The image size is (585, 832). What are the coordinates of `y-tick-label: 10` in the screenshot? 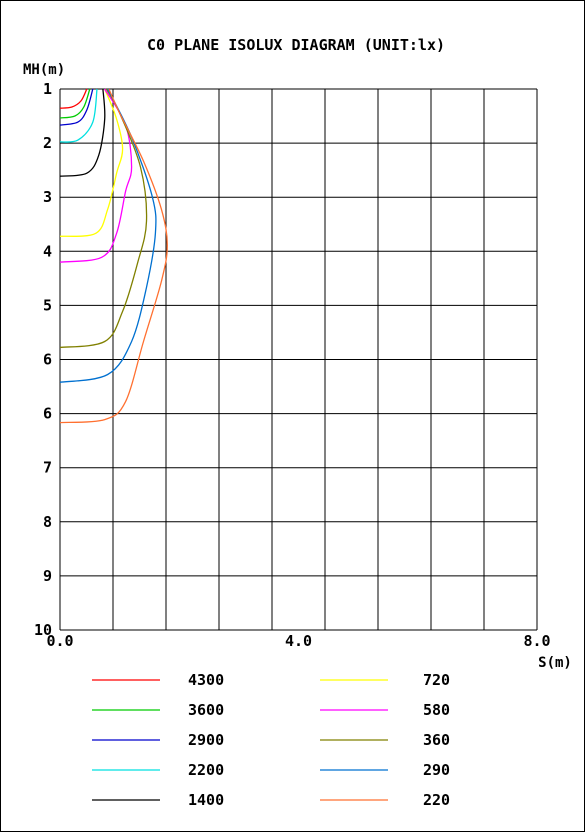 It's located at (43, 630).